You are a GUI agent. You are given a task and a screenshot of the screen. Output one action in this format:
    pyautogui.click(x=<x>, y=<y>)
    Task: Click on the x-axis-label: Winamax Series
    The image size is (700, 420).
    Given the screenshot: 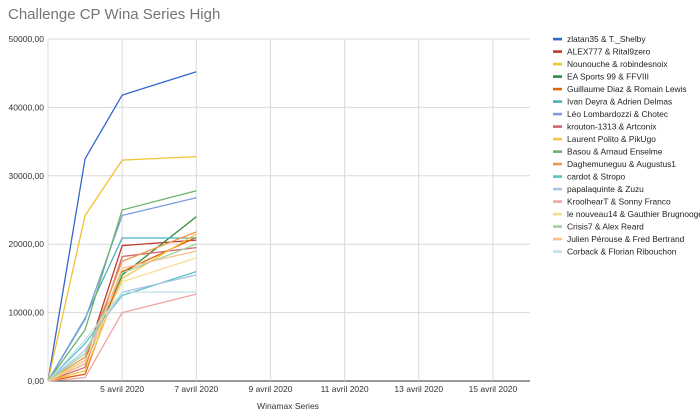 What is the action you would take?
    pyautogui.click(x=288, y=406)
    